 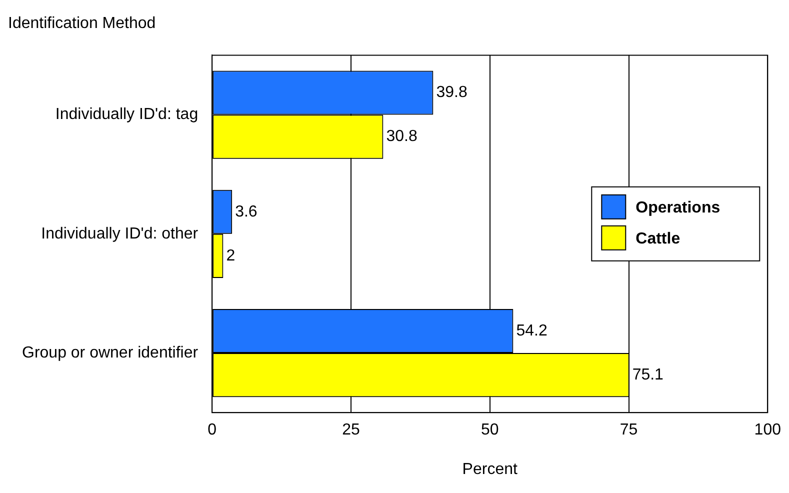 What do you see at coordinates (402, 137) in the screenshot?
I see `data-label: 30.8` at bounding box center [402, 137].